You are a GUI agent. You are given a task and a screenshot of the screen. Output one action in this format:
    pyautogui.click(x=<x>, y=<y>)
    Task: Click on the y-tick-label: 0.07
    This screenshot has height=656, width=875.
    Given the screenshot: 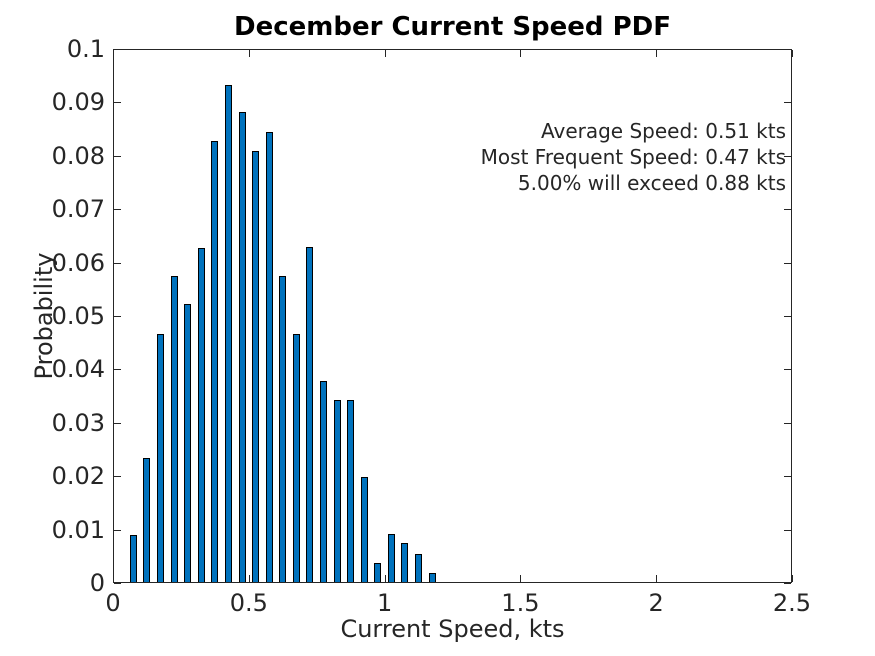 What is the action you would take?
    pyautogui.click(x=78, y=209)
    